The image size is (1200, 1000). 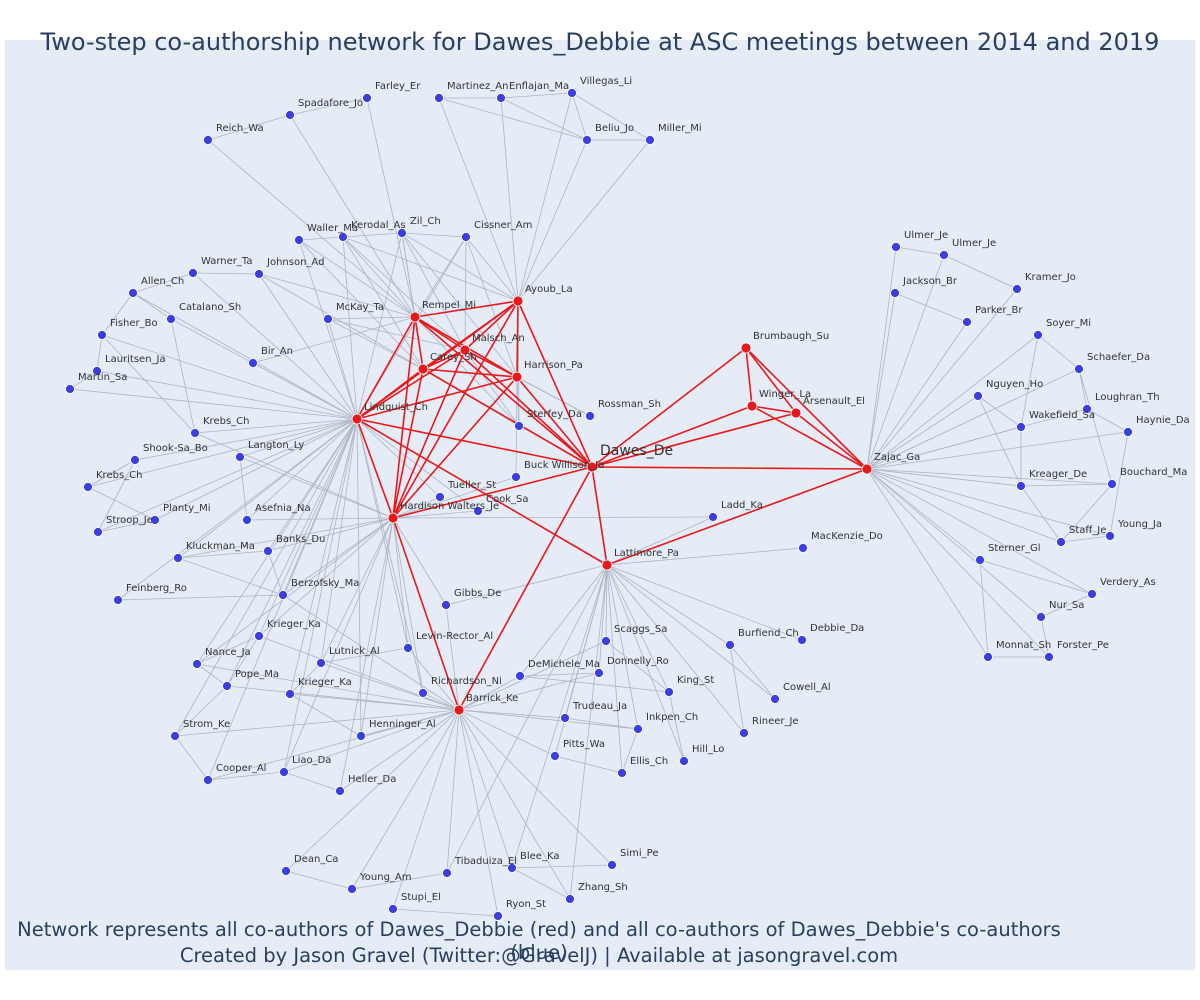 I want to click on node-label: Martinez_An, so click(x=477, y=86).